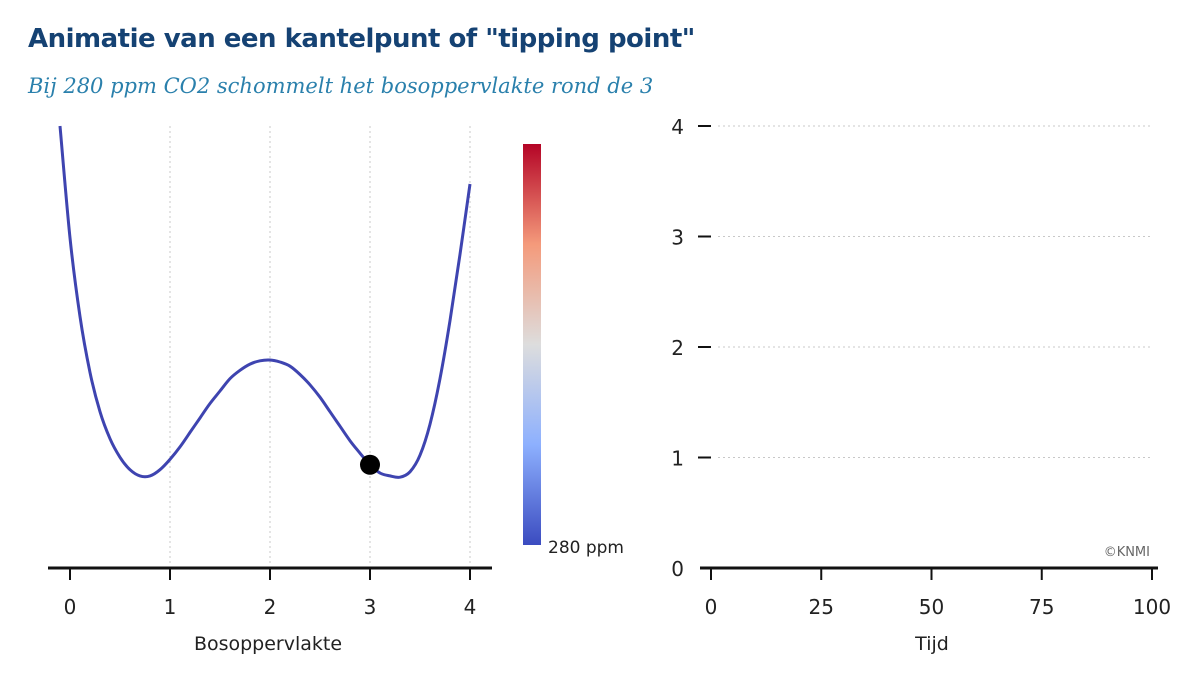 The width and height of the screenshot is (1200, 685). What do you see at coordinates (821, 607) in the screenshot?
I see `time-series-x-tick-label-25: 25` at bounding box center [821, 607].